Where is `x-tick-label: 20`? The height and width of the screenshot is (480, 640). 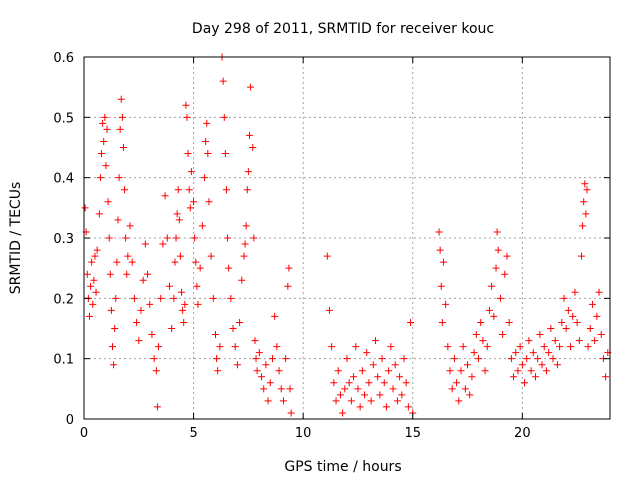
x-tick-label: 20 is located at coordinates (522, 433).